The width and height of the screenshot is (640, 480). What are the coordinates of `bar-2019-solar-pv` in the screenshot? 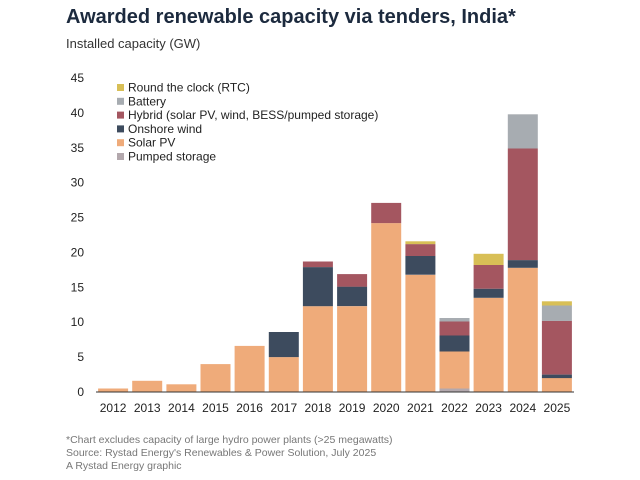 It's located at (352, 349).